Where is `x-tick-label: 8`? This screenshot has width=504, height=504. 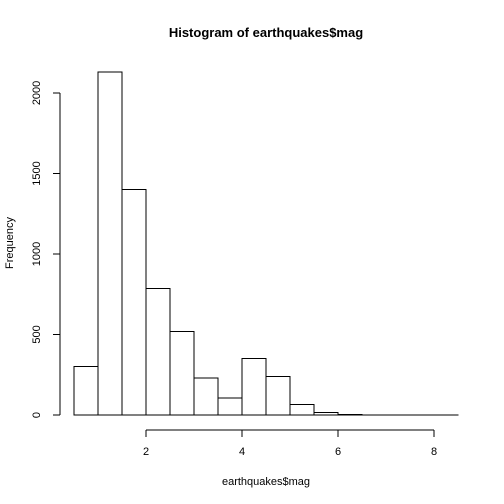
x-tick-label: 8 is located at coordinates (434, 452).